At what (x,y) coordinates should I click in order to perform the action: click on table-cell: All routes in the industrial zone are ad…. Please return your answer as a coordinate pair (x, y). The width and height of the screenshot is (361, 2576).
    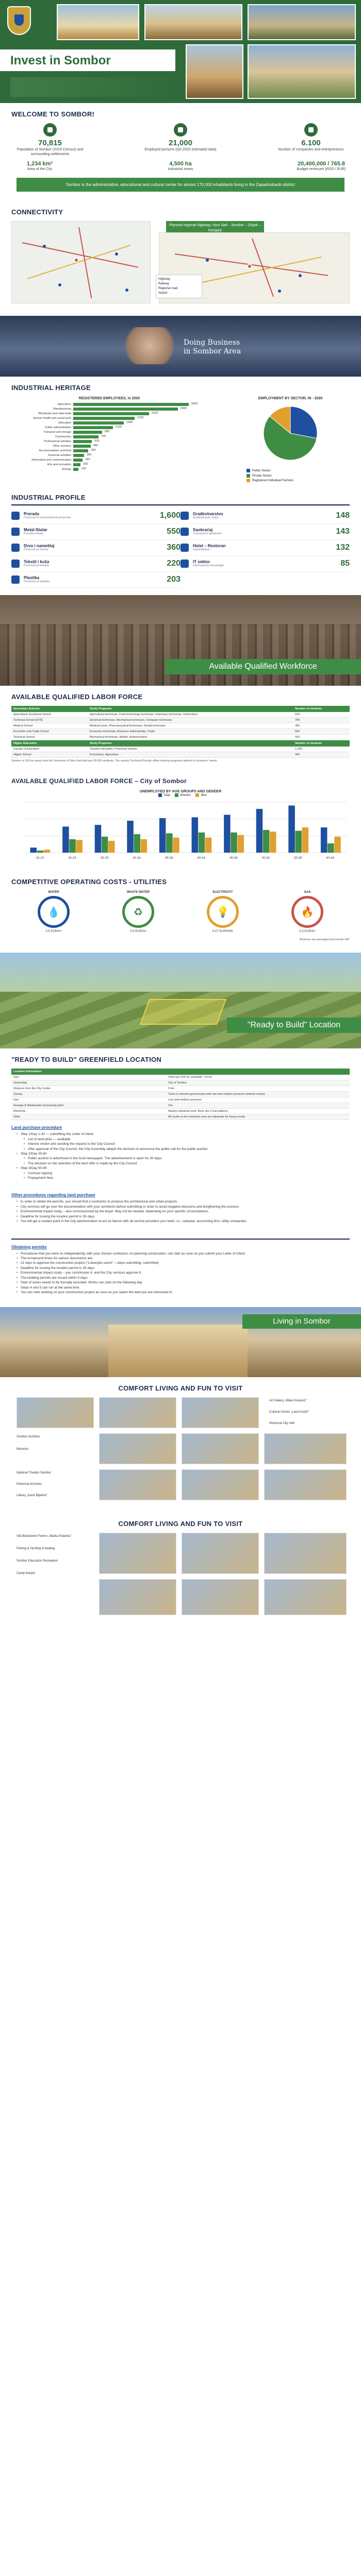
    Looking at the image, I should click on (258, 1117).